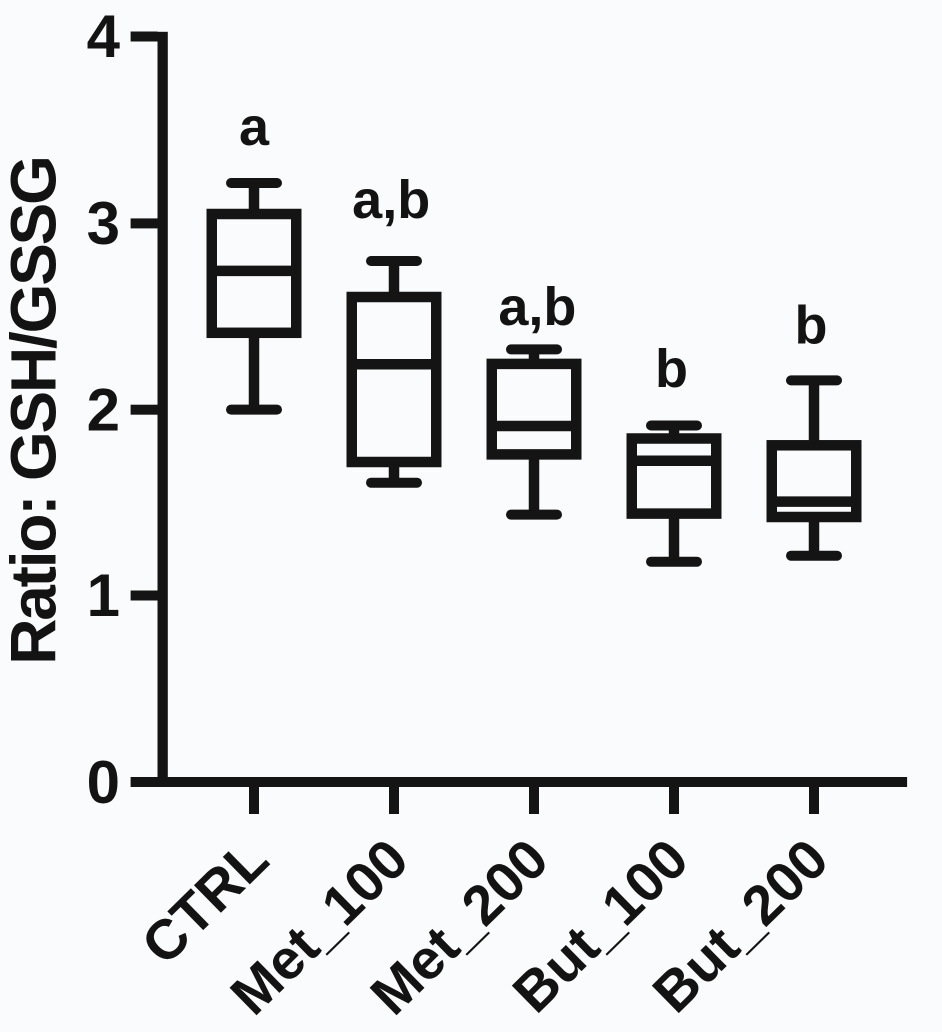 This screenshot has height=1032, width=942. Describe the element at coordinates (254, 127) in the screenshot. I see `svg-text: a` at that location.